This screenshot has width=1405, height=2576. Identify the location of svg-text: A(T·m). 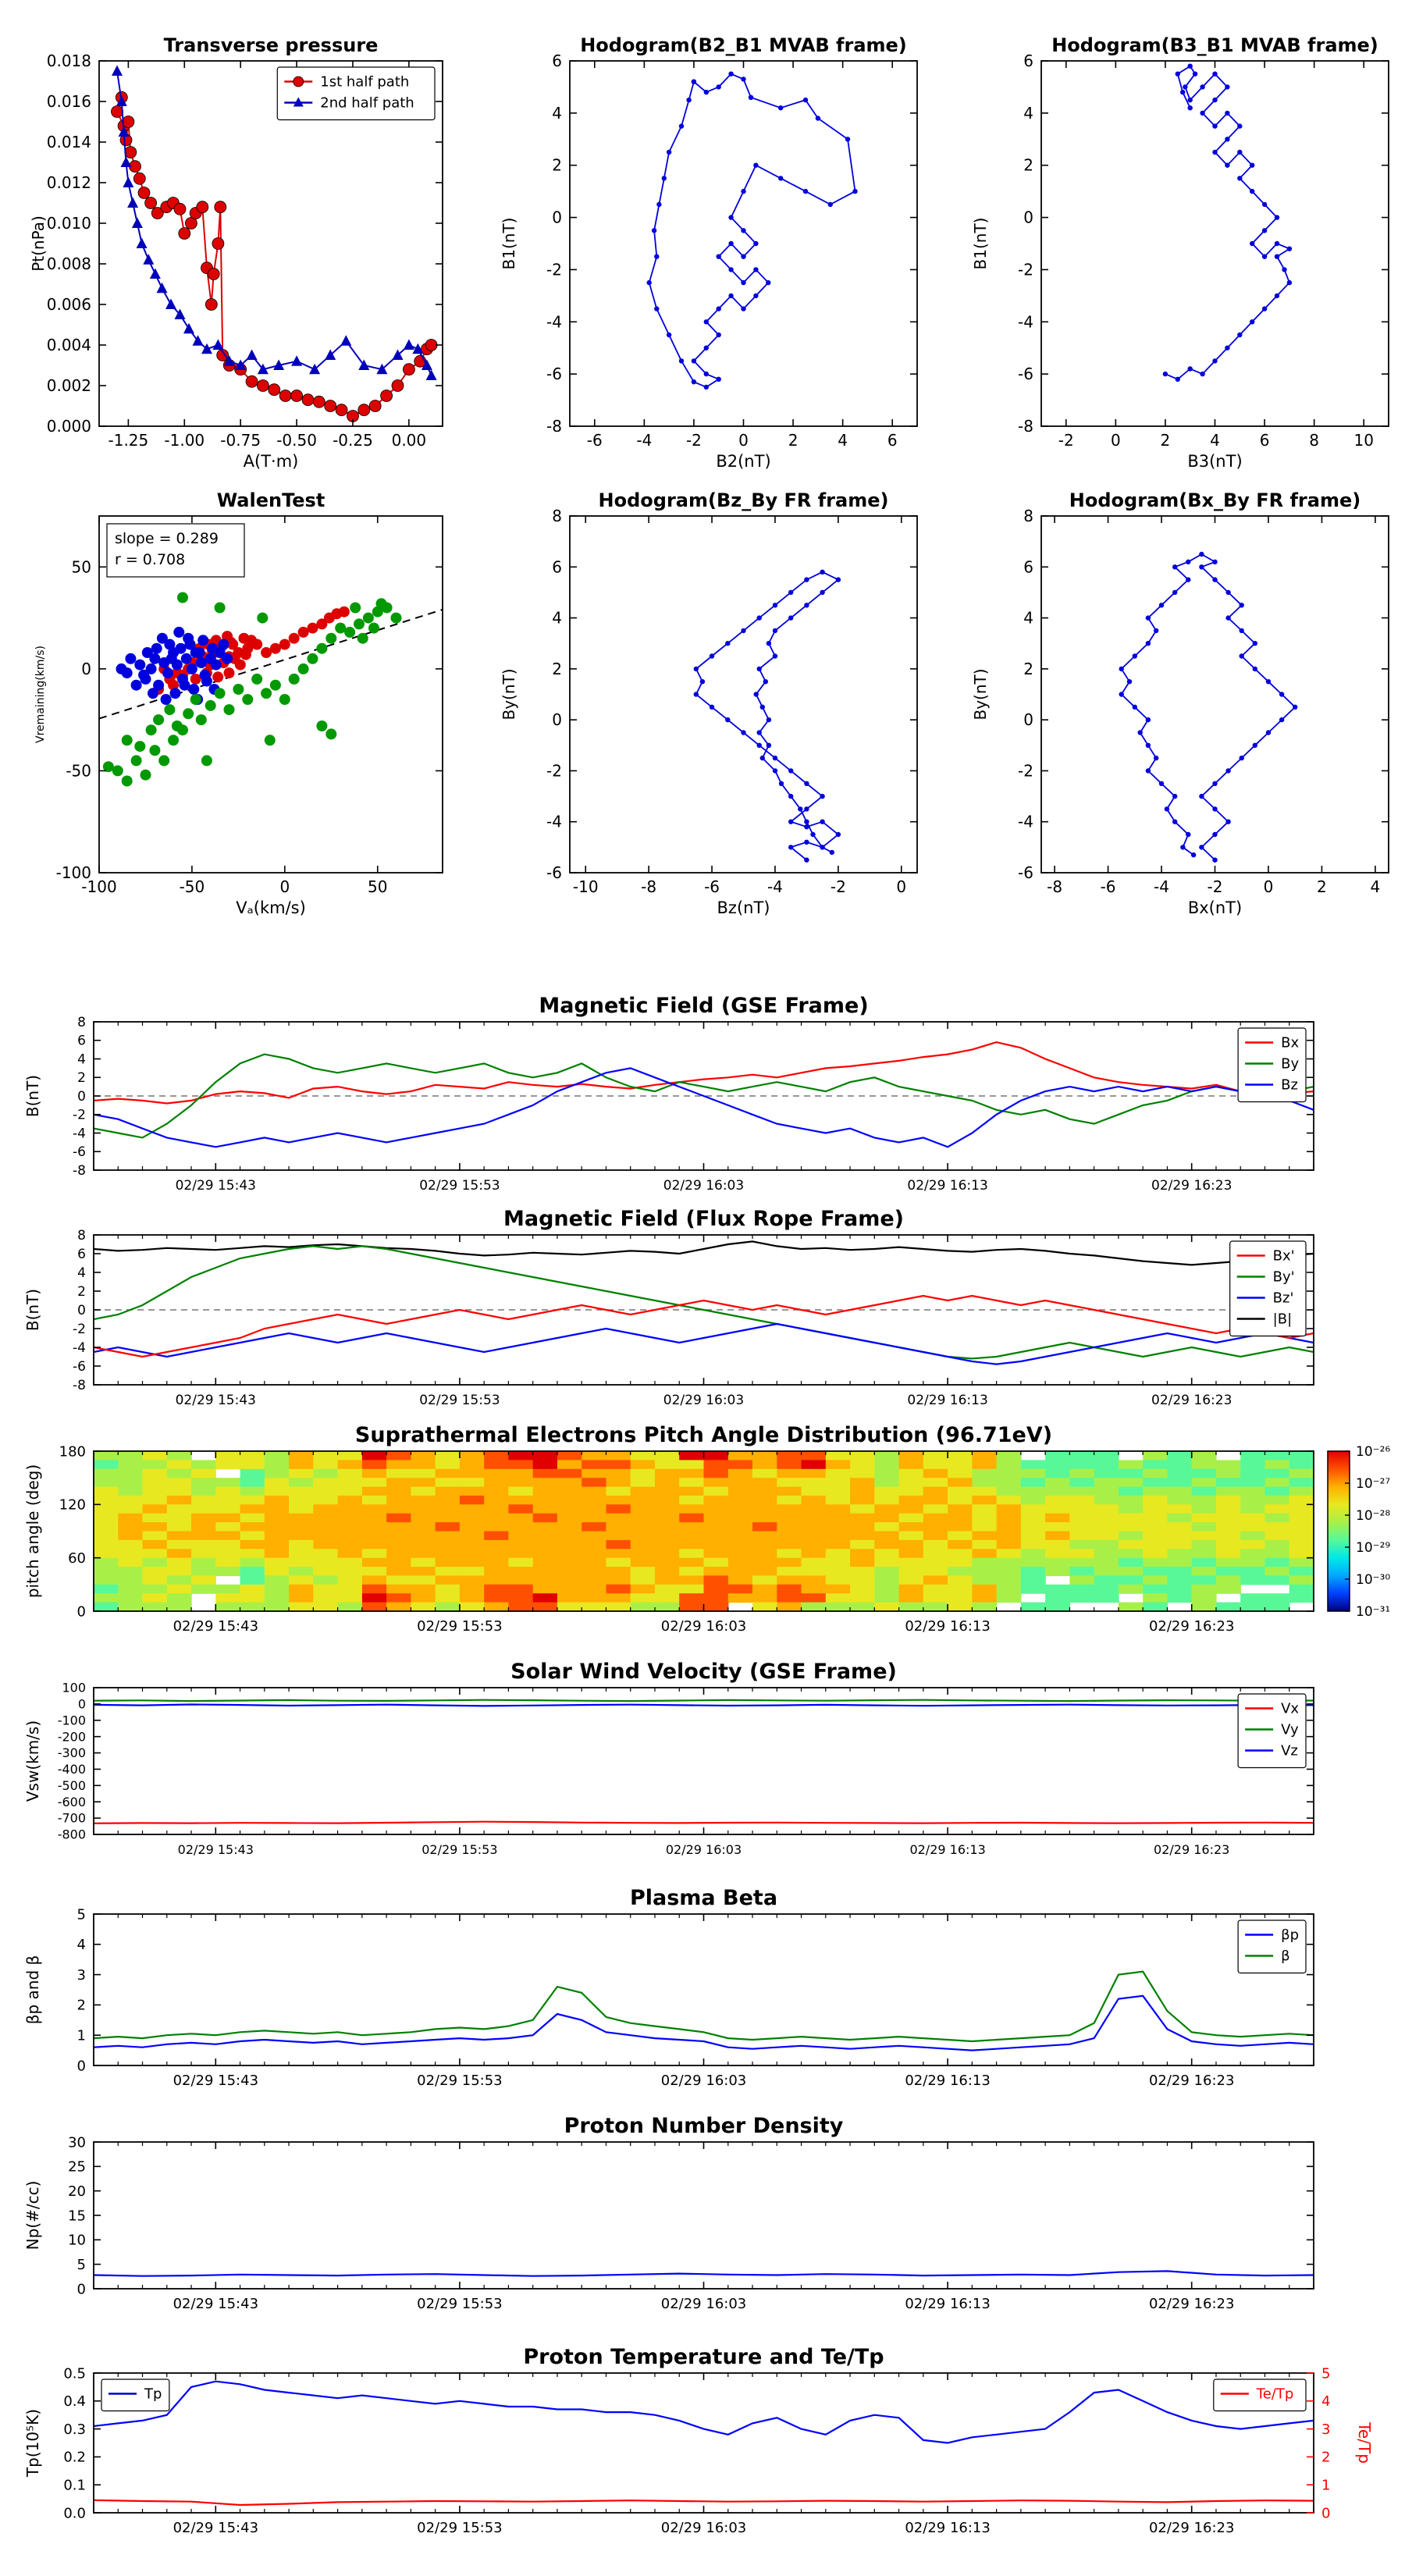
(271, 460).